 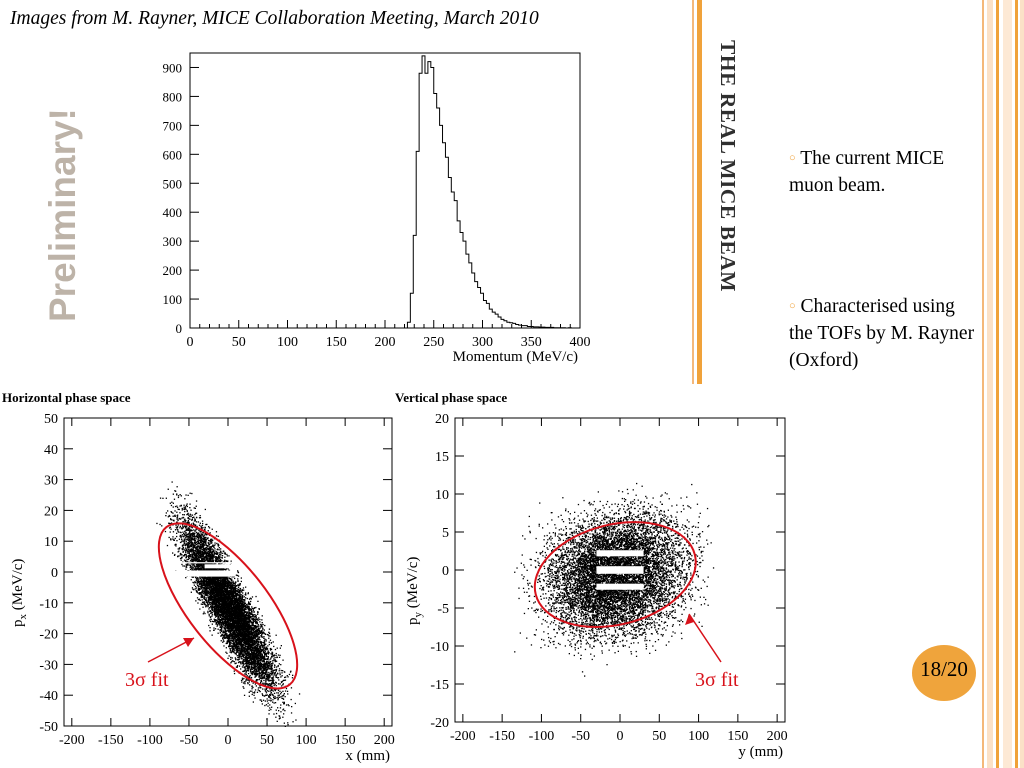 What do you see at coordinates (492, 192) in the screenshot?
I see `histogram-series-line` at bounding box center [492, 192].